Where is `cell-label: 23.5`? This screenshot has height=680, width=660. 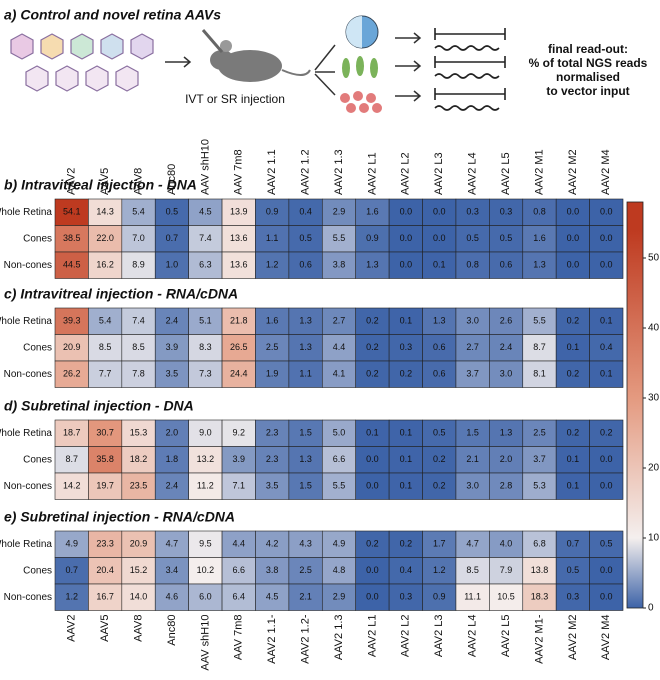
cell-label: 23.5 is located at coordinates (139, 486).